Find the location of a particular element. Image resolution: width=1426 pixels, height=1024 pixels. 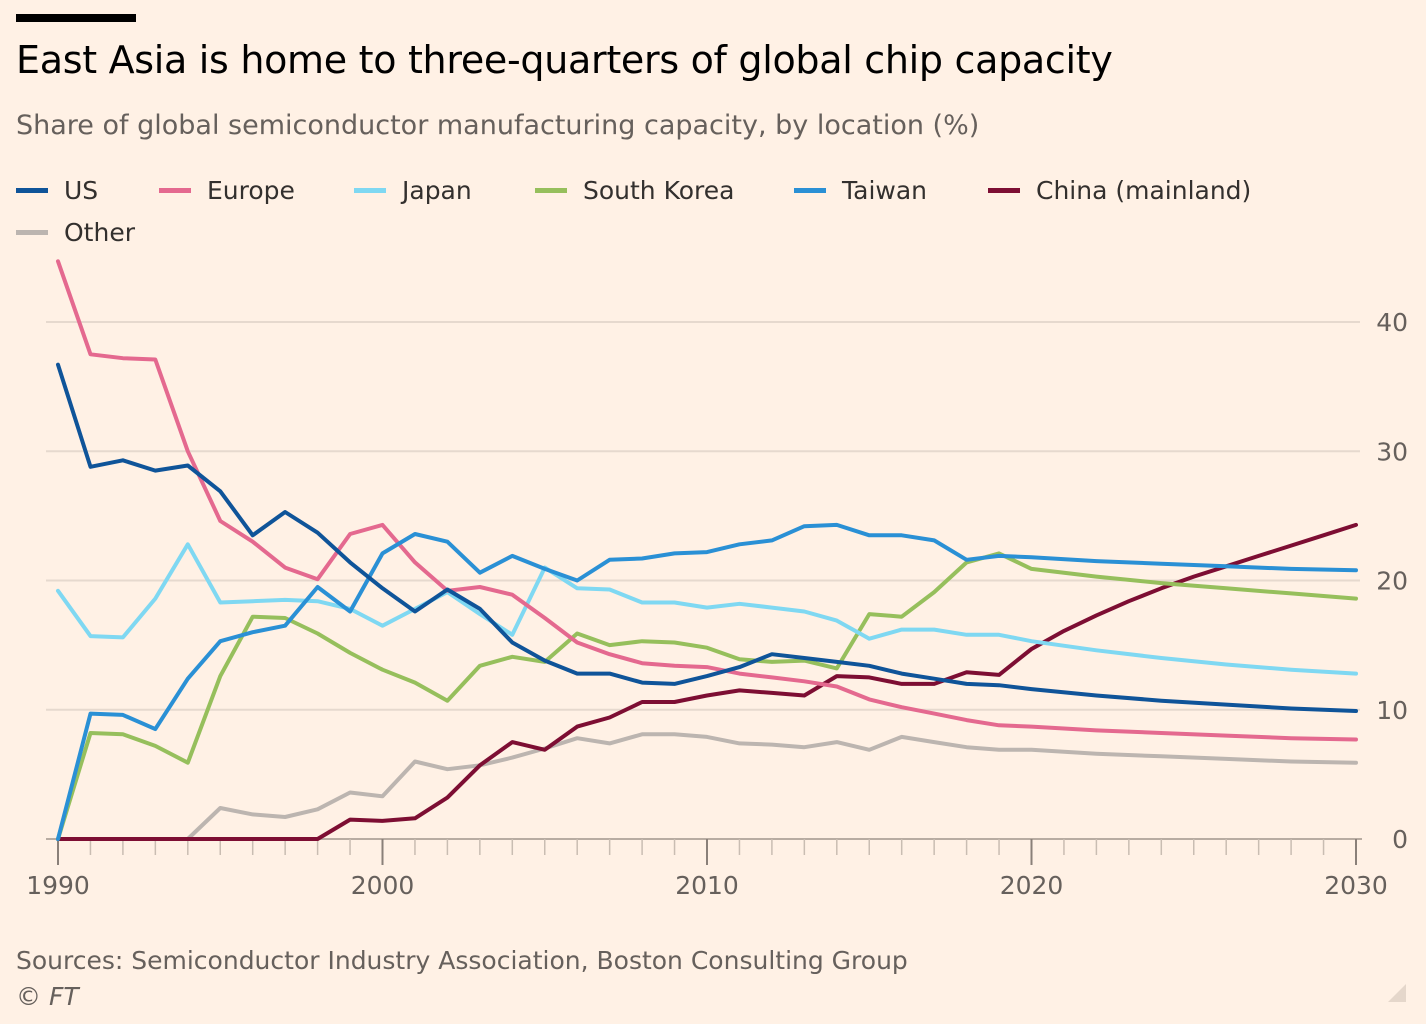

x-tick-label-2020: 2020 is located at coordinates (1032, 885).